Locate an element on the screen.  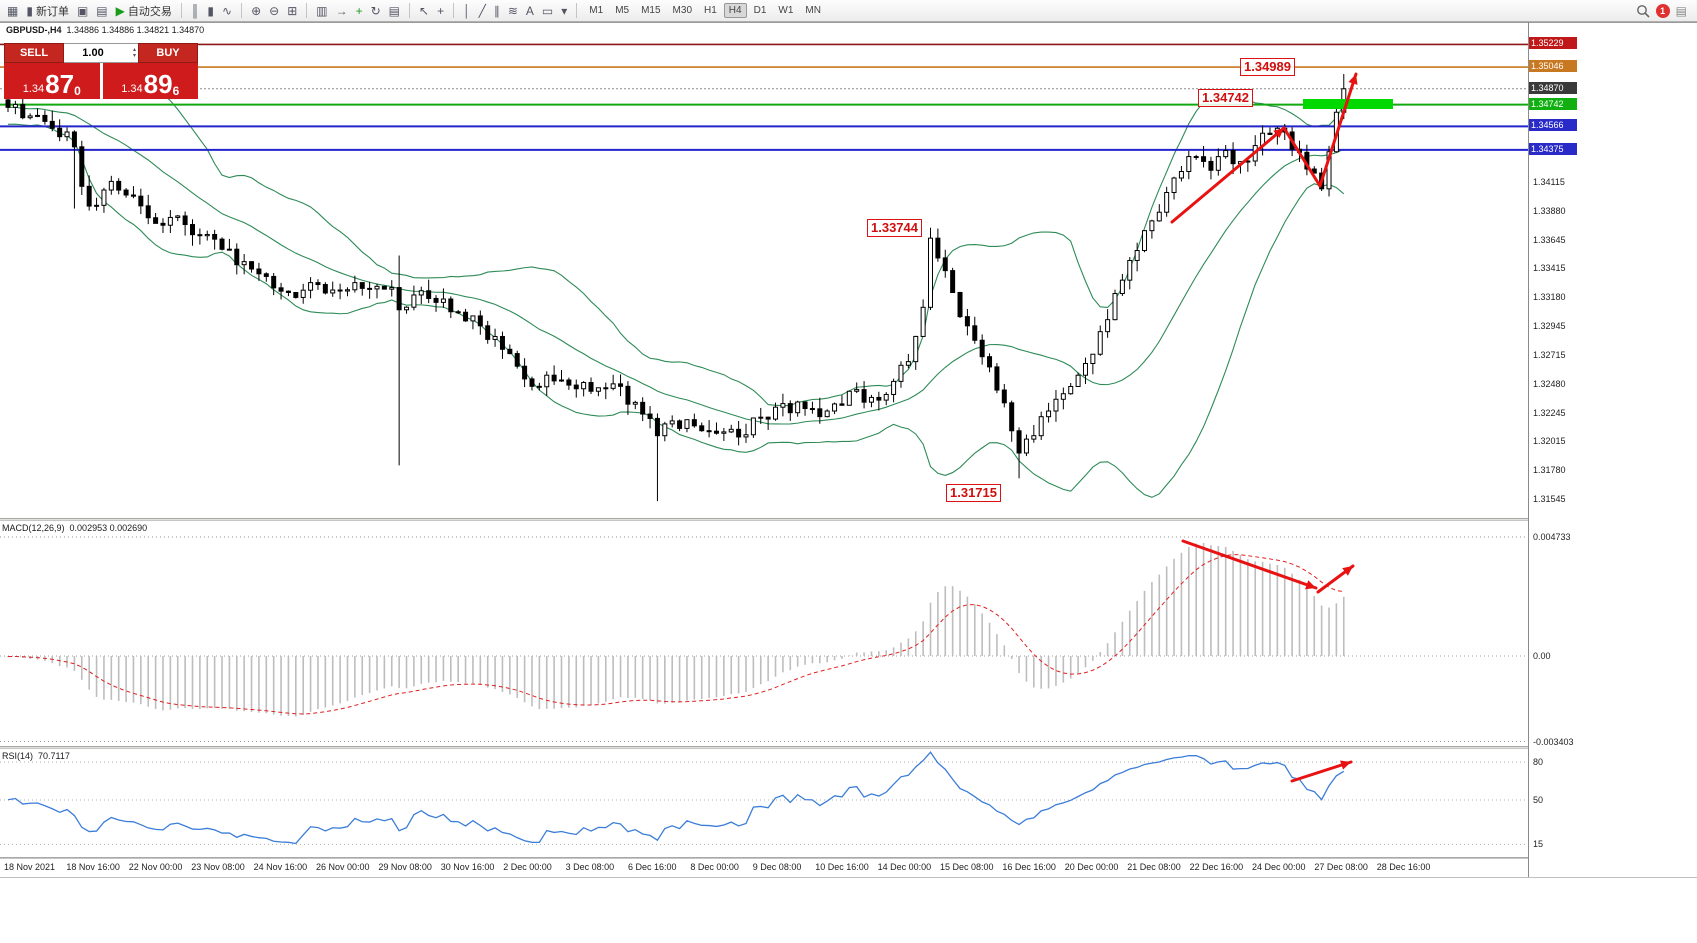
price-axis-tick: 1.31545 is located at coordinates (1549, 499).